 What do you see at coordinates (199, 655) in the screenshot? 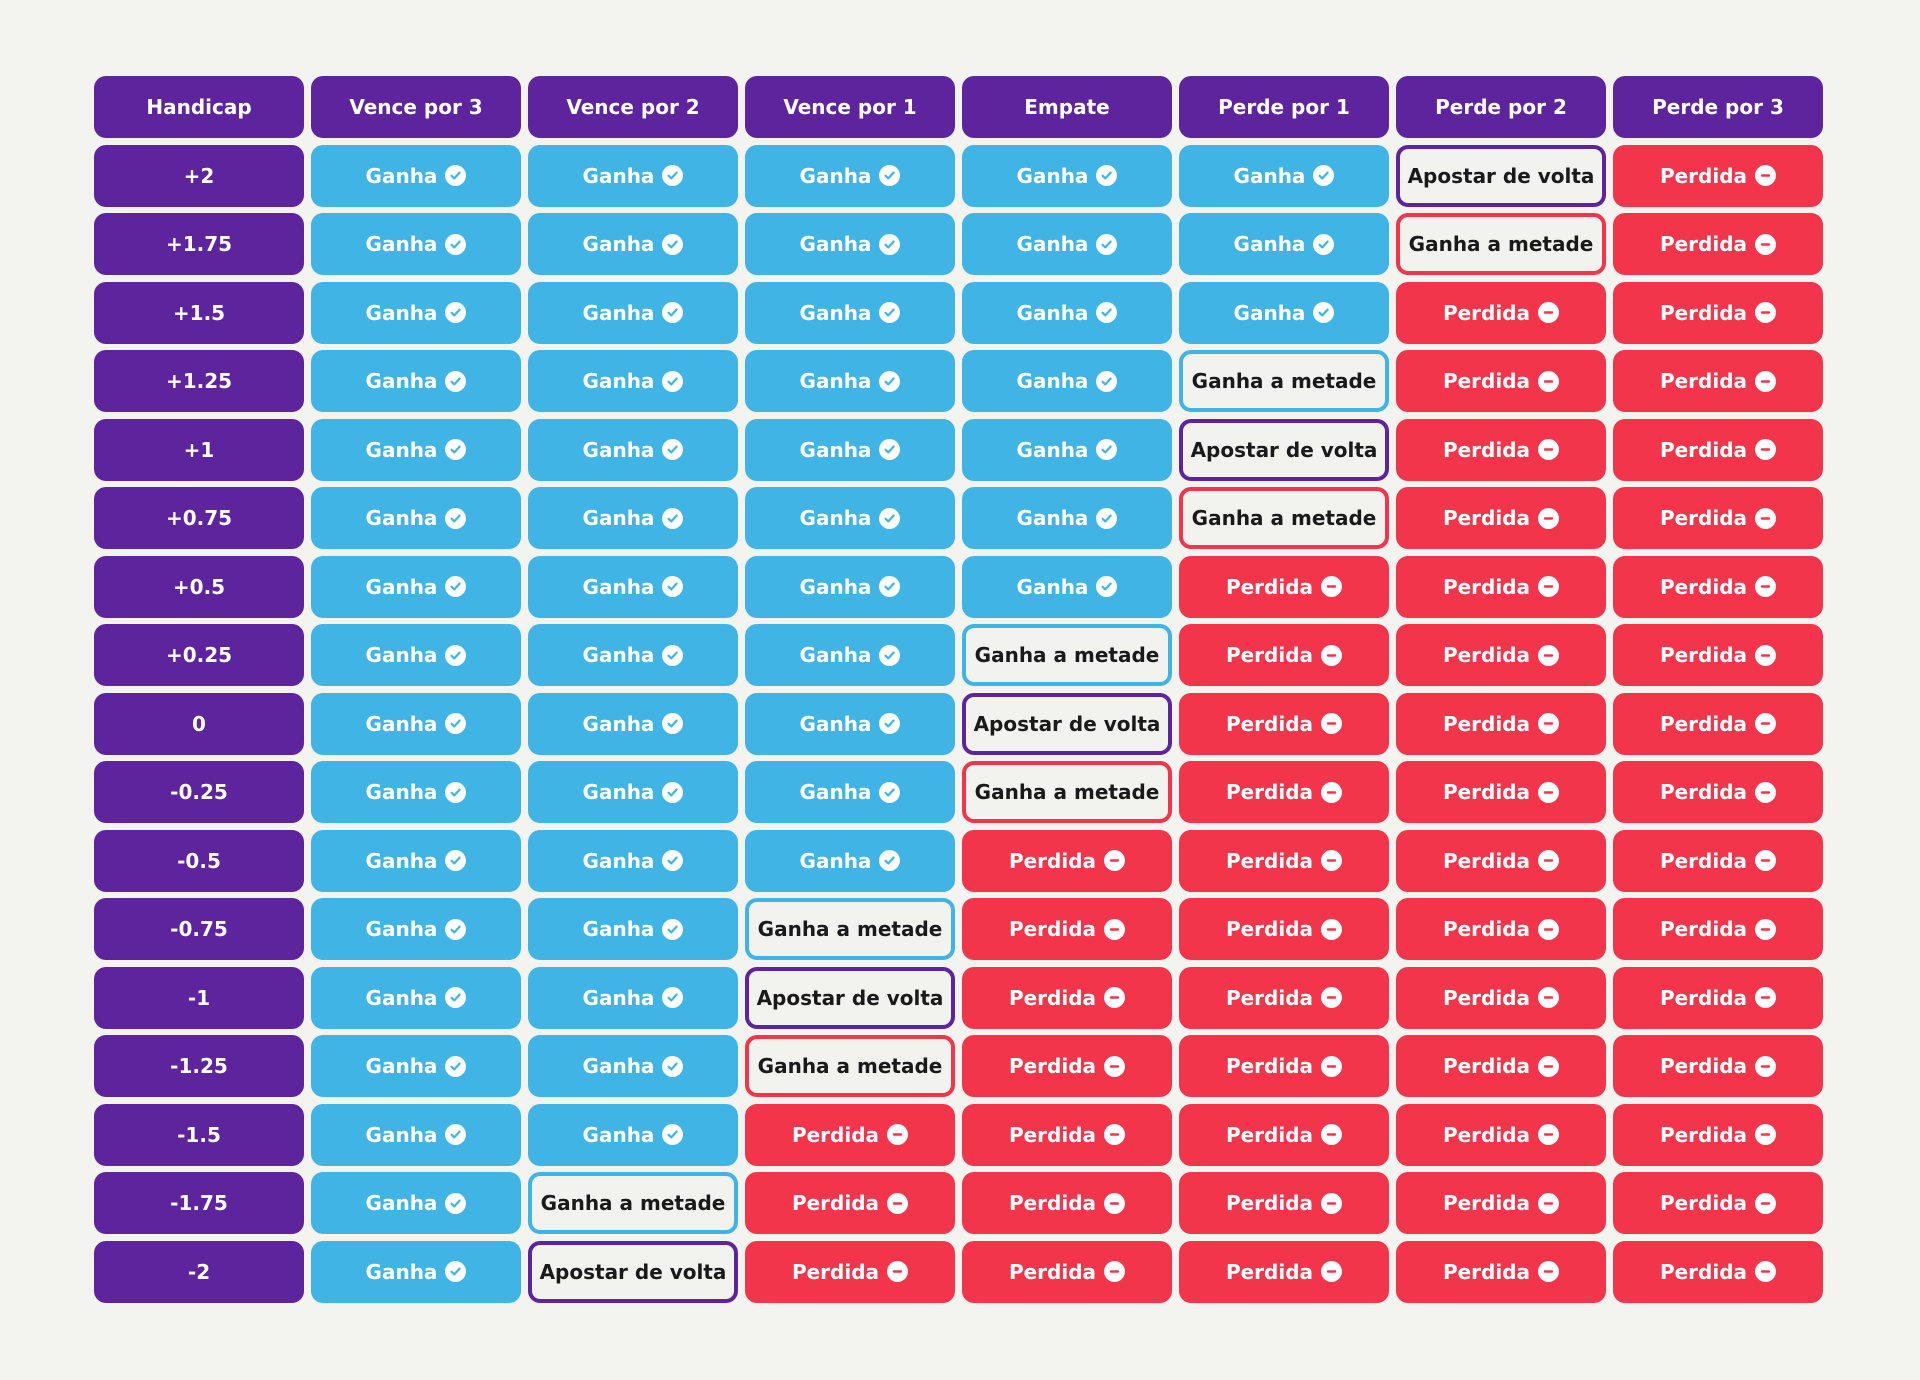
I see `handicap-label: +0.25` at bounding box center [199, 655].